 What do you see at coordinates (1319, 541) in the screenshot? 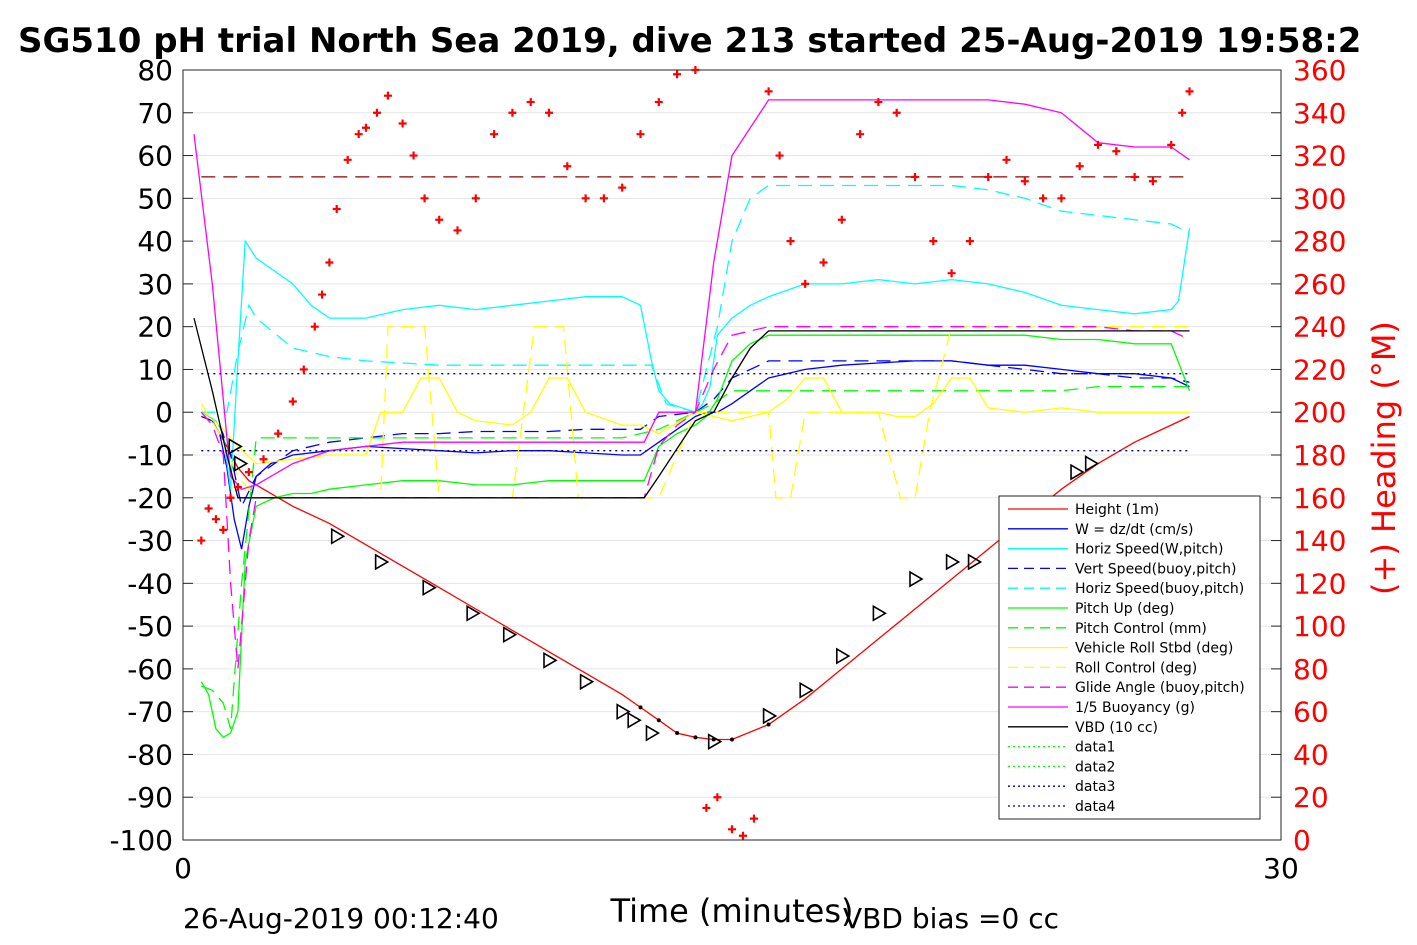
I see `y2-tick-label: 140` at bounding box center [1319, 541].